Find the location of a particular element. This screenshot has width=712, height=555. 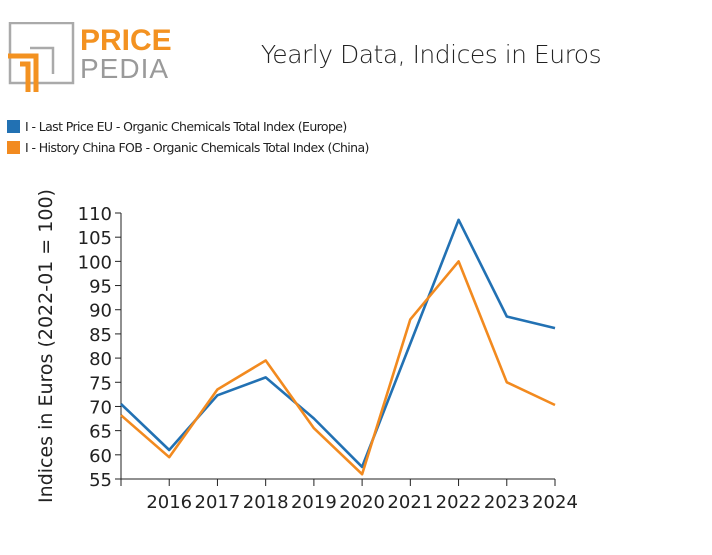

y-tick-label: 70 is located at coordinates (100, 407).